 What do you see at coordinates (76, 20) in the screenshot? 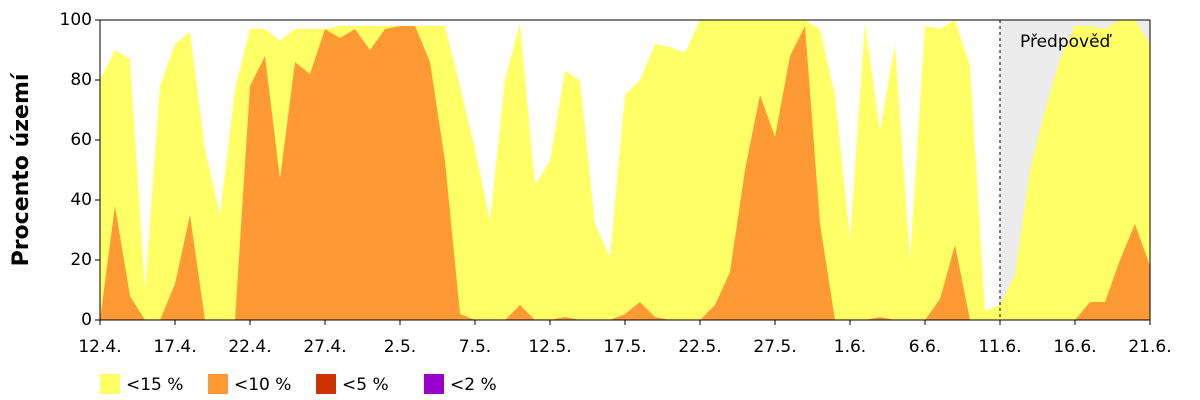
I see `y-tick-label: 100` at bounding box center [76, 20].